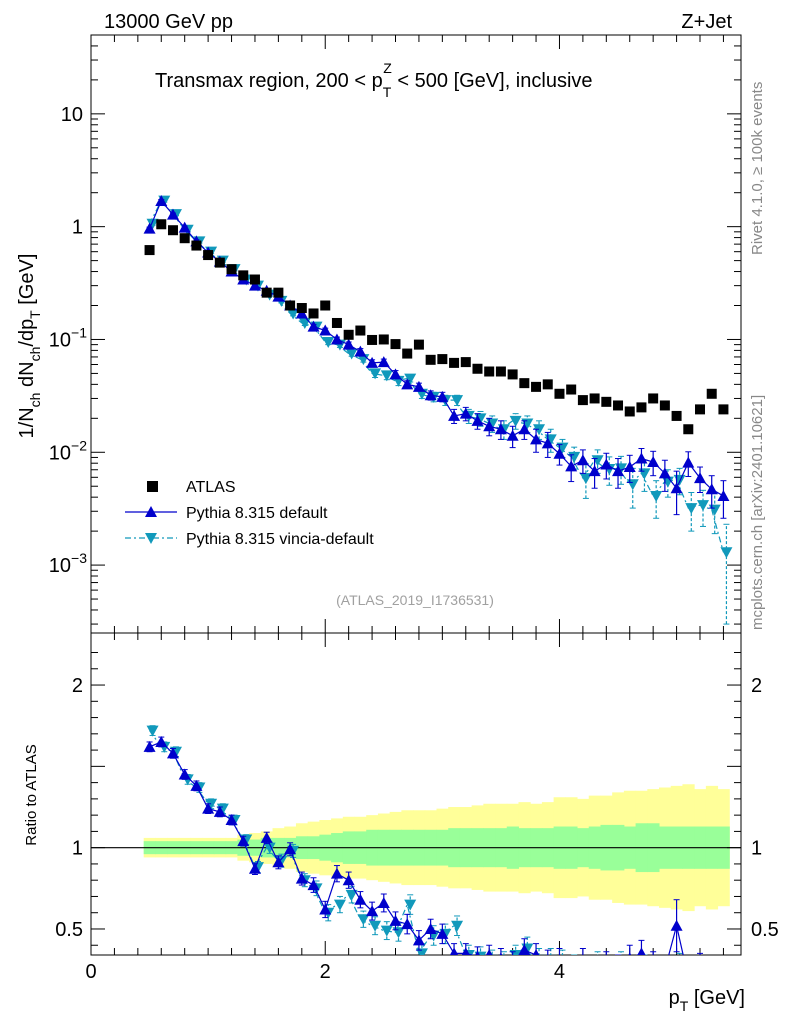 The image size is (786, 1024). What do you see at coordinates (77, 228) in the screenshot?
I see `main-y-tick-label: 1` at bounding box center [77, 228].